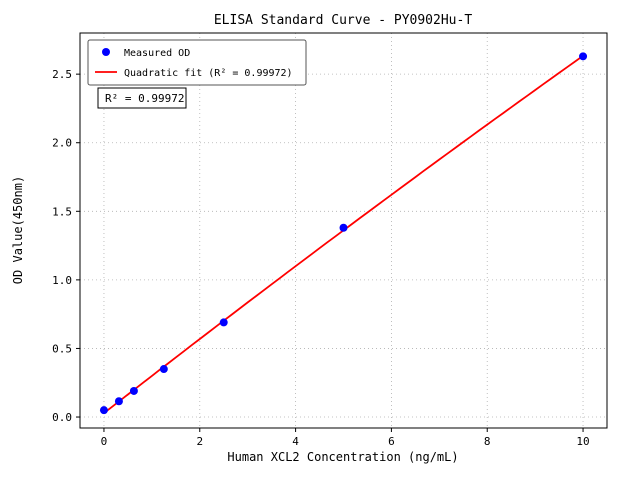 The height and width of the screenshot is (484, 640). I want to click on x-tick-label: 6, so click(391, 441).